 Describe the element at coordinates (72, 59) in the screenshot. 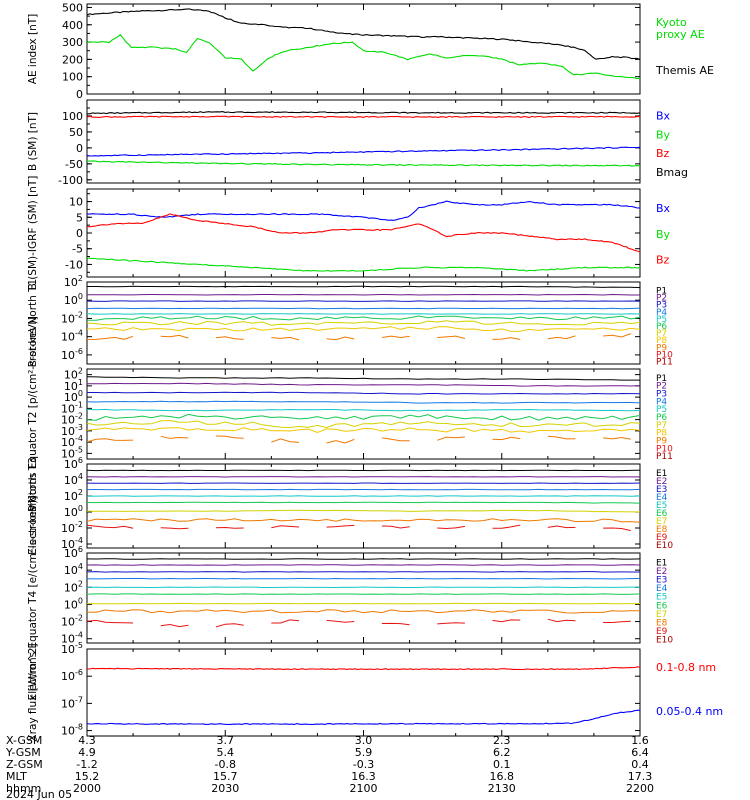

I see `y-tick-label: 200` at that location.